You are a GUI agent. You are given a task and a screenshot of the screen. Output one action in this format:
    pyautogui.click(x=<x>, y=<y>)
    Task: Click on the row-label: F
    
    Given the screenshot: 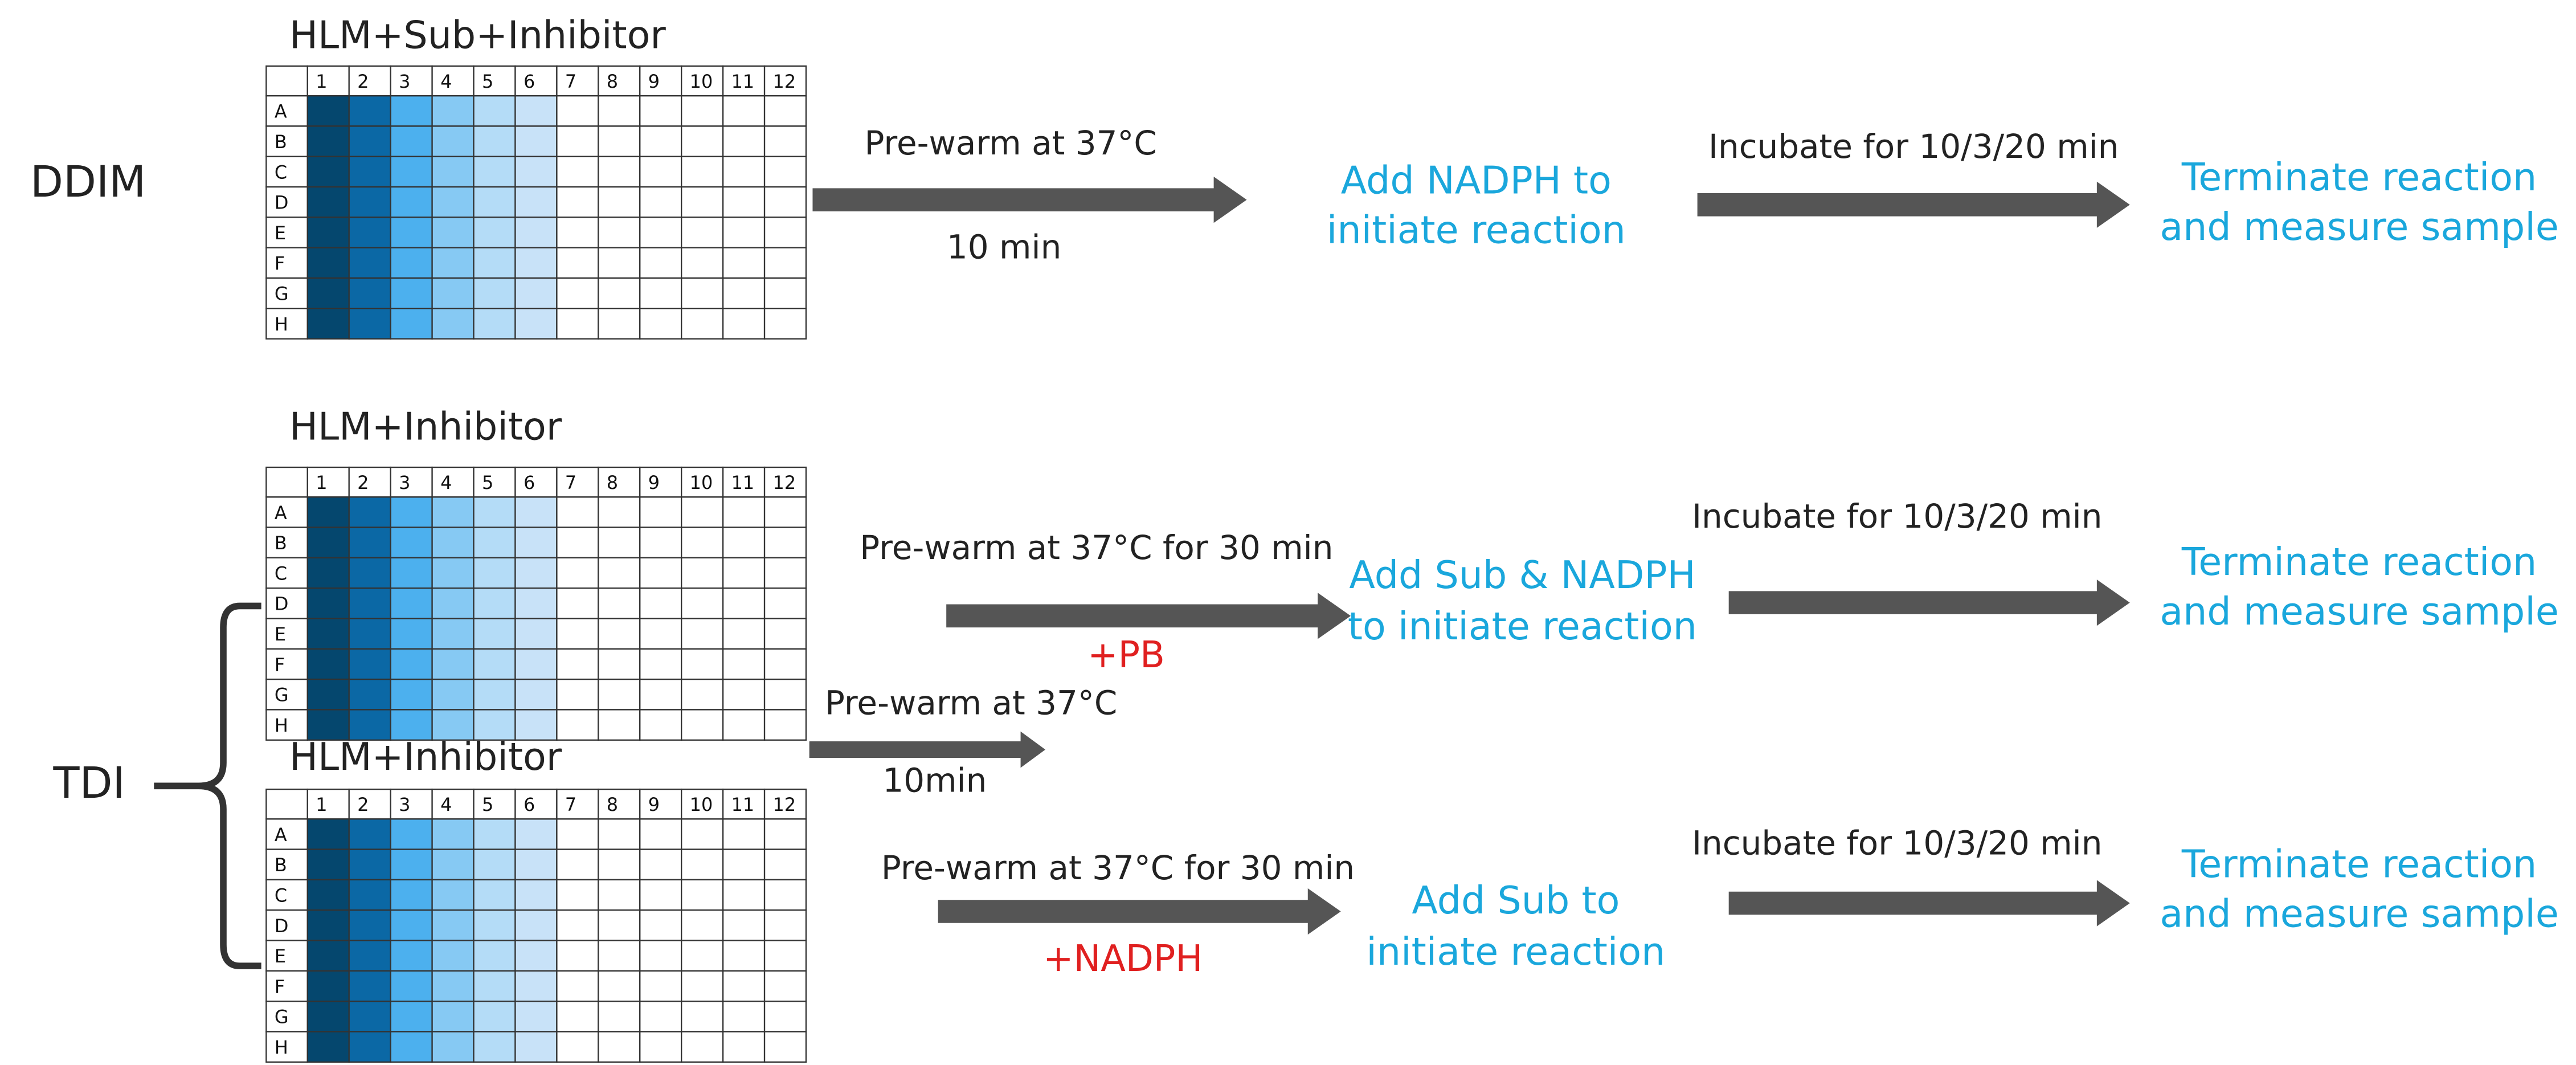 What is the action you would take?
    pyautogui.click(x=280, y=986)
    